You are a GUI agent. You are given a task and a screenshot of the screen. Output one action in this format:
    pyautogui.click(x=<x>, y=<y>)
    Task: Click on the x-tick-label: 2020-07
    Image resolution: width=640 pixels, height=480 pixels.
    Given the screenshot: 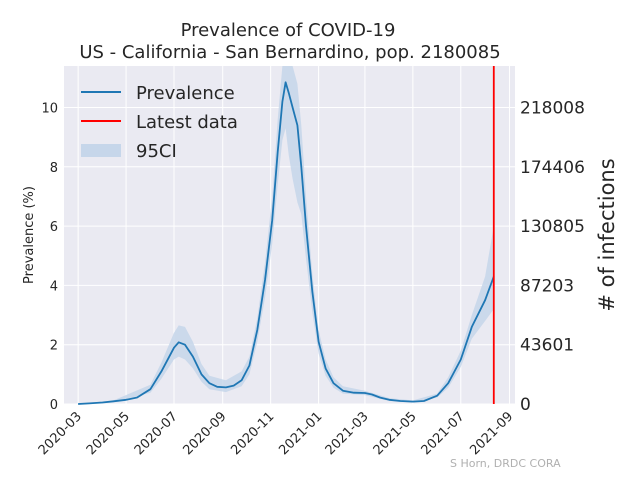 What is the action you would take?
    pyautogui.click(x=156, y=433)
    